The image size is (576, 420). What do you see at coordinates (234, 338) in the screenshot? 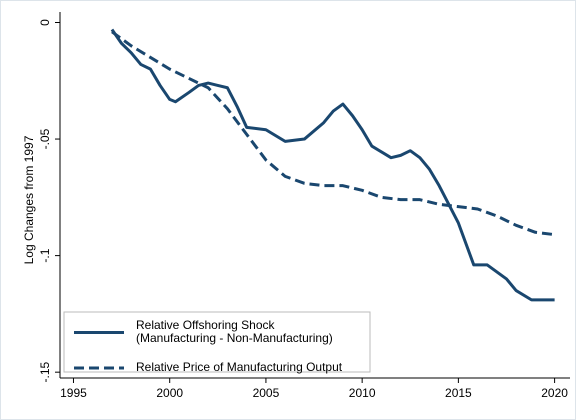
I see `legend-label: (Manufacturing - Non-Manufacturing)` at bounding box center [234, 338].